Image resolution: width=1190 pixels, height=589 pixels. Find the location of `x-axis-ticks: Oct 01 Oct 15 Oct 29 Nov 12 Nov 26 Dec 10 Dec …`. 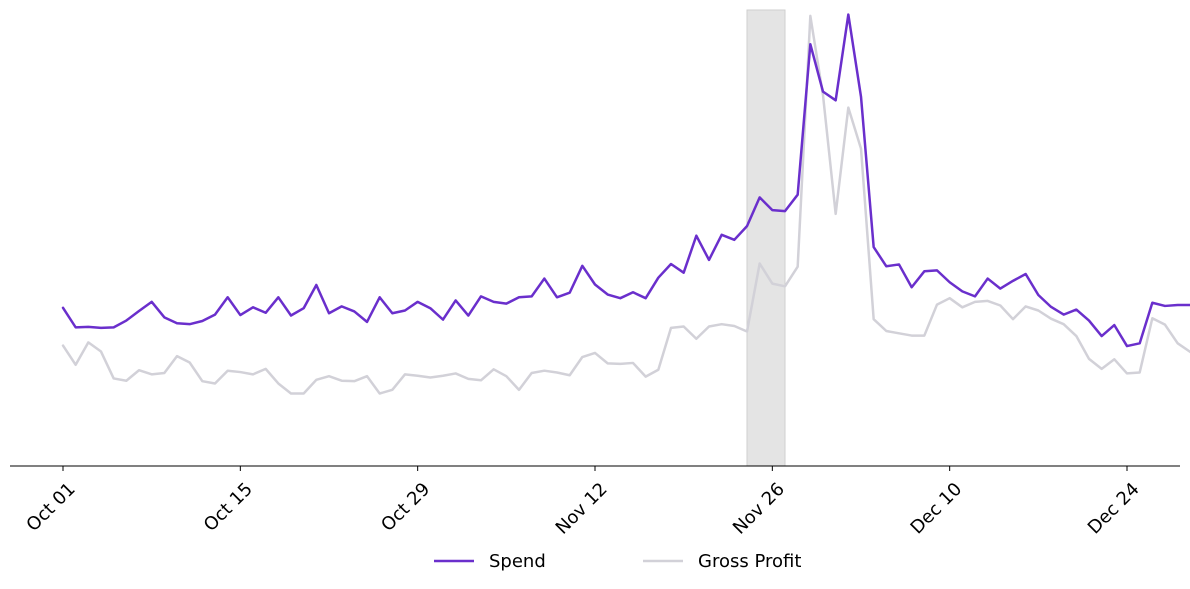

x-axis-ticks: Oct 01 Oct 15 Oct 29 Nov 12 Nov 26 Dec 10 Dec … is located at coordinates (583, 502).